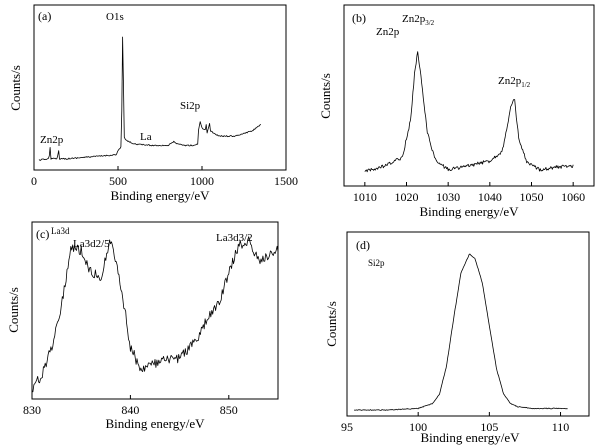 Image resolution: width=599 pixels, height=447 pixels. What do you see at coordinates (573, 197) in the screenshot?
I see `panel-b-x-tick-label-5: 1060` at bounding box center [573, 197].